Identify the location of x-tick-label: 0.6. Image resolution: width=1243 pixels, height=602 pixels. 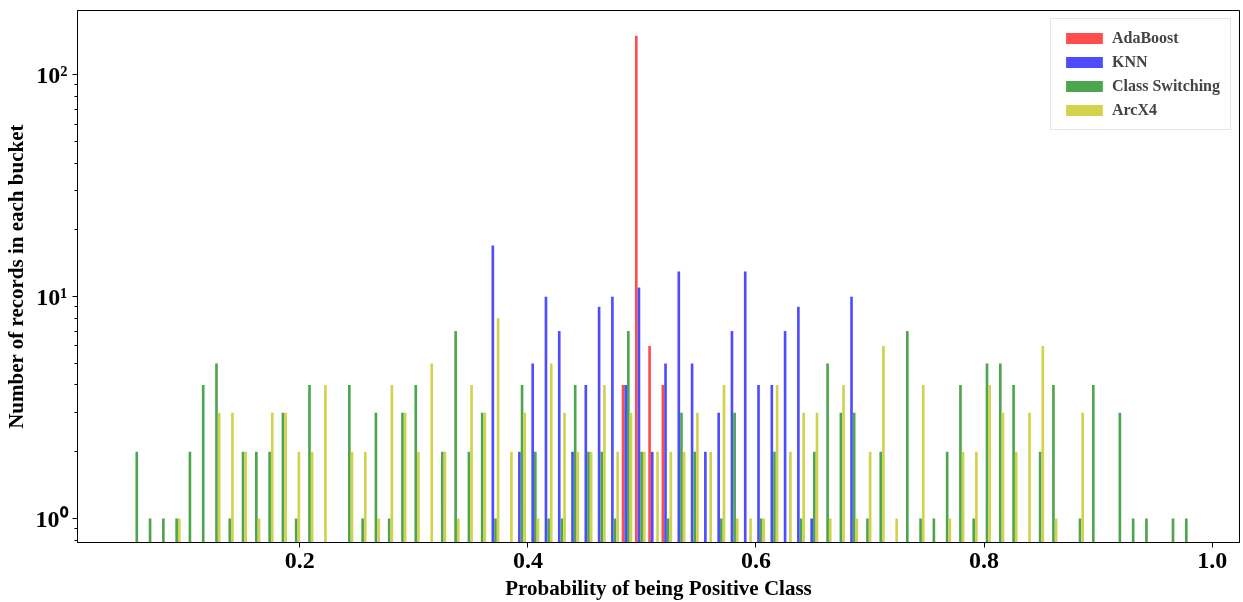
(756, 559).